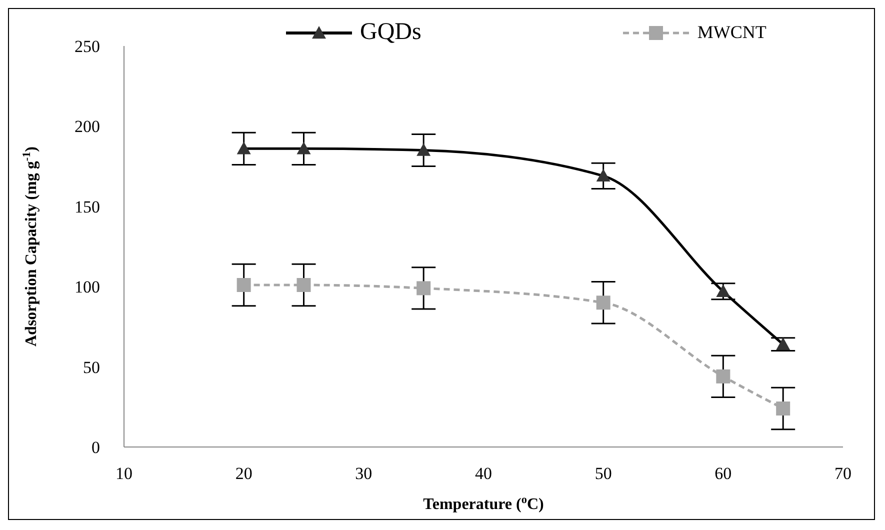 The height and width of the screenshot is (530, 885). Describe the element at coordinates (363, 474) in the screenshot. I see `x-tick-label: 30` at that location.